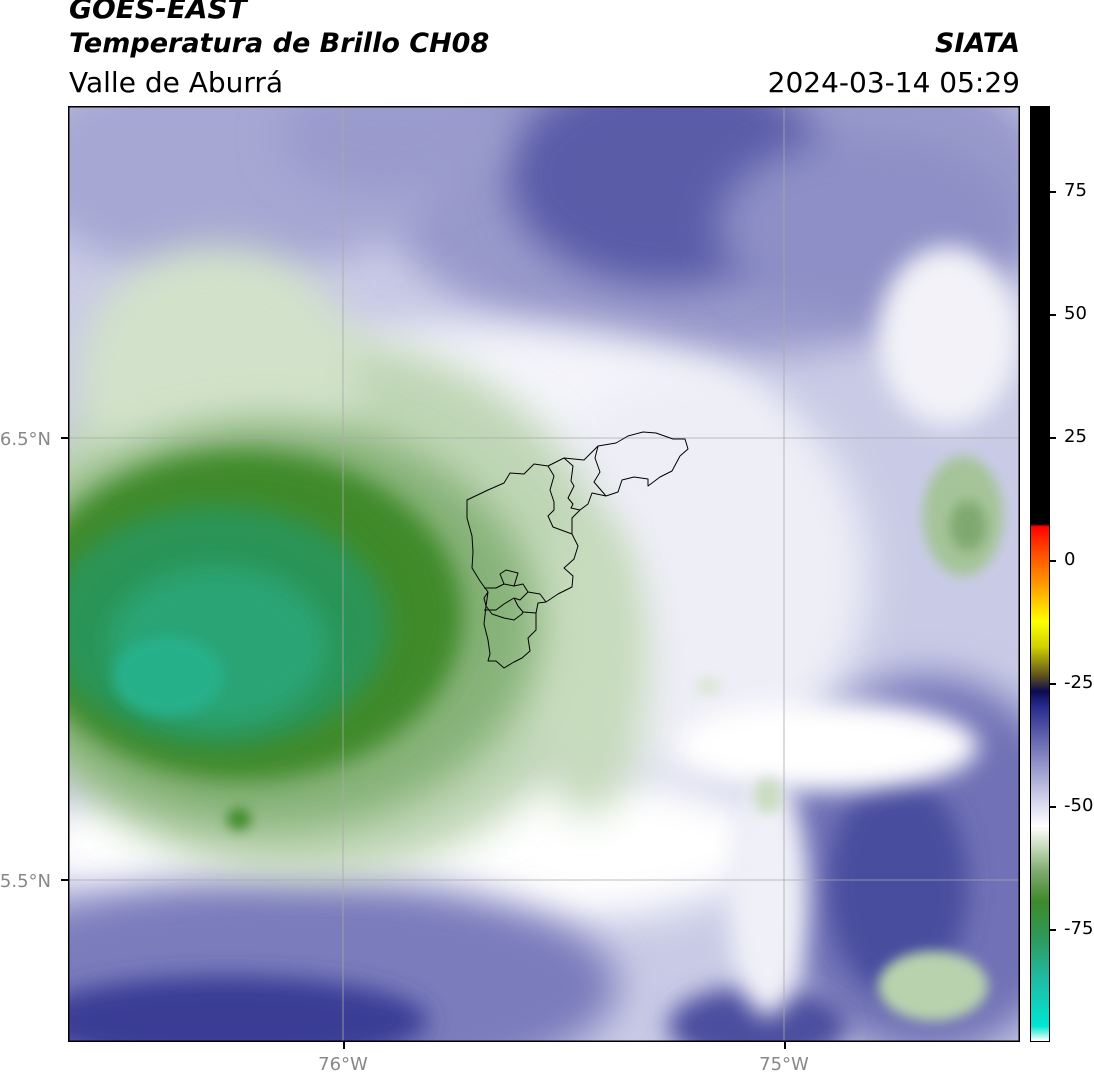 The width and height of the screenshot is (1094, 1078). Describe the element at coordinates (1075, 190) in the screenshot. I see `colorbar-tick-label: 75` at that location.